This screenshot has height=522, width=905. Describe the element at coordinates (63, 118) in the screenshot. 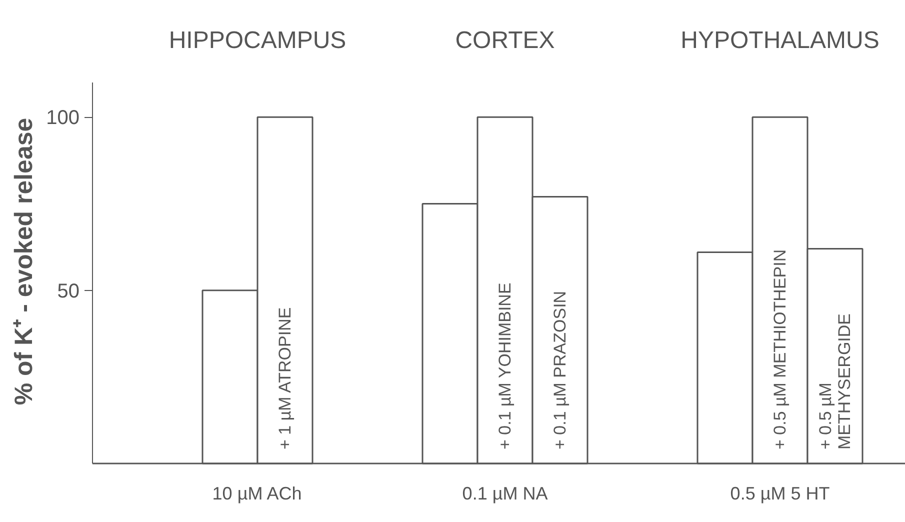

I see `y-tick-label: 100` at that location.